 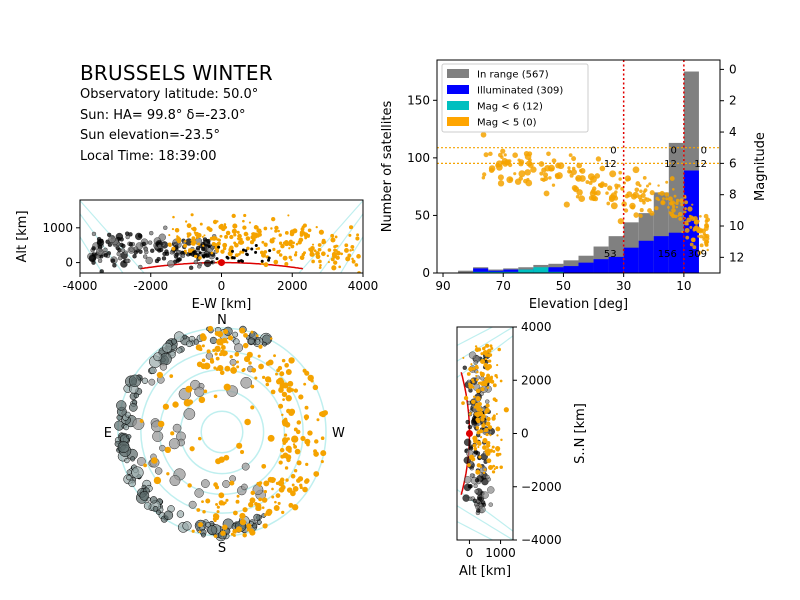 I want to click on legend-swatch, so click(x=458, y=73).